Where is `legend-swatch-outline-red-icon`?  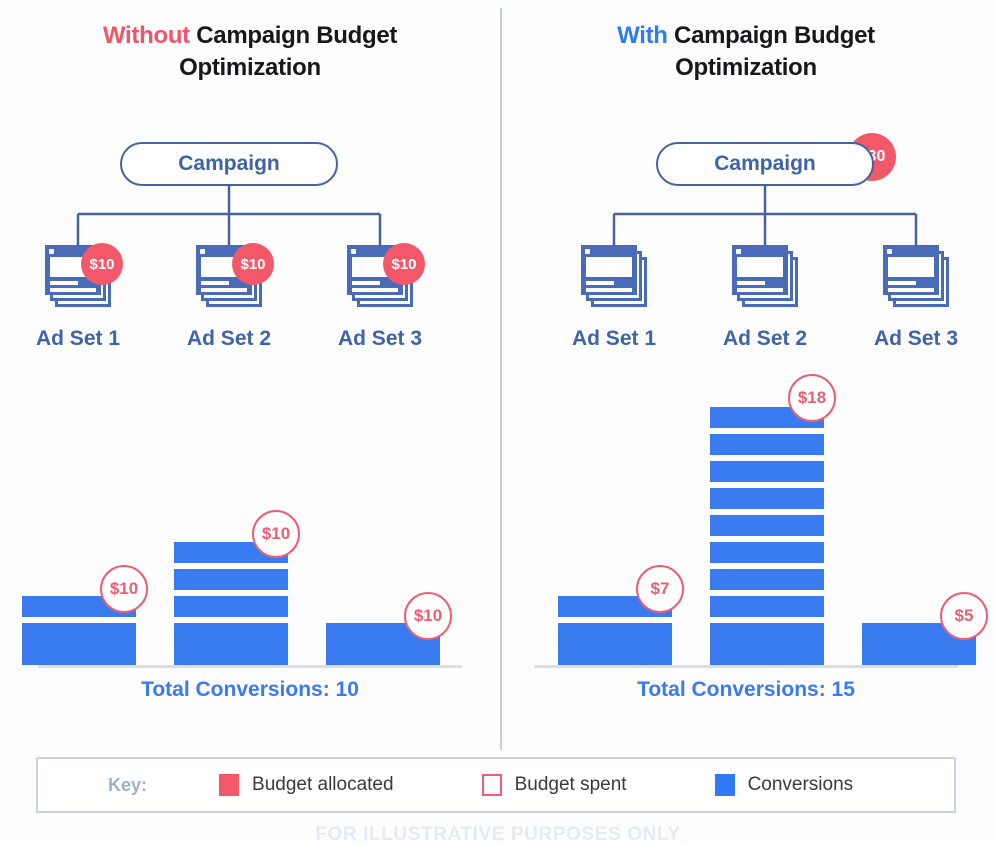 legend-swatch-outline-red-icon is located at coordinates (491, 785).